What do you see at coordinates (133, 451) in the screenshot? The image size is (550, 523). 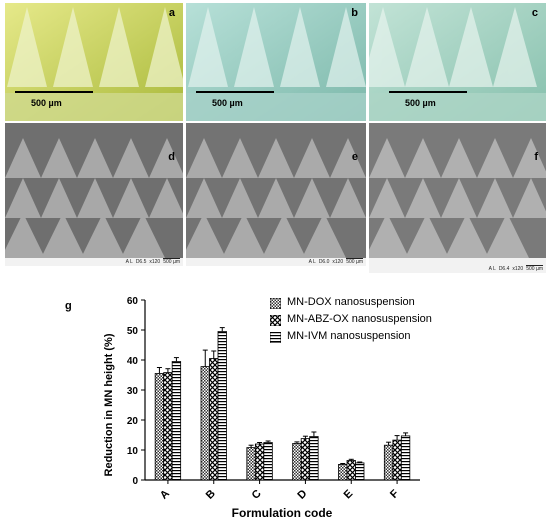 I see `y-tick-label: 10` at bounding box center [133, 451].